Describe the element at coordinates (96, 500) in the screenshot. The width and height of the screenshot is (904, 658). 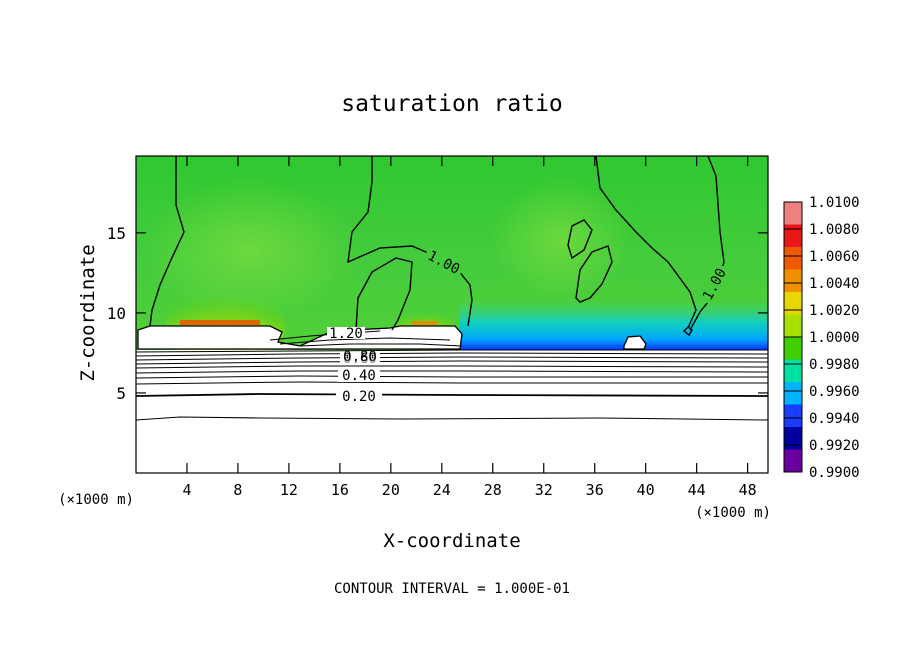
I see `x-axis-units-left: (×1000 m)` at that location.